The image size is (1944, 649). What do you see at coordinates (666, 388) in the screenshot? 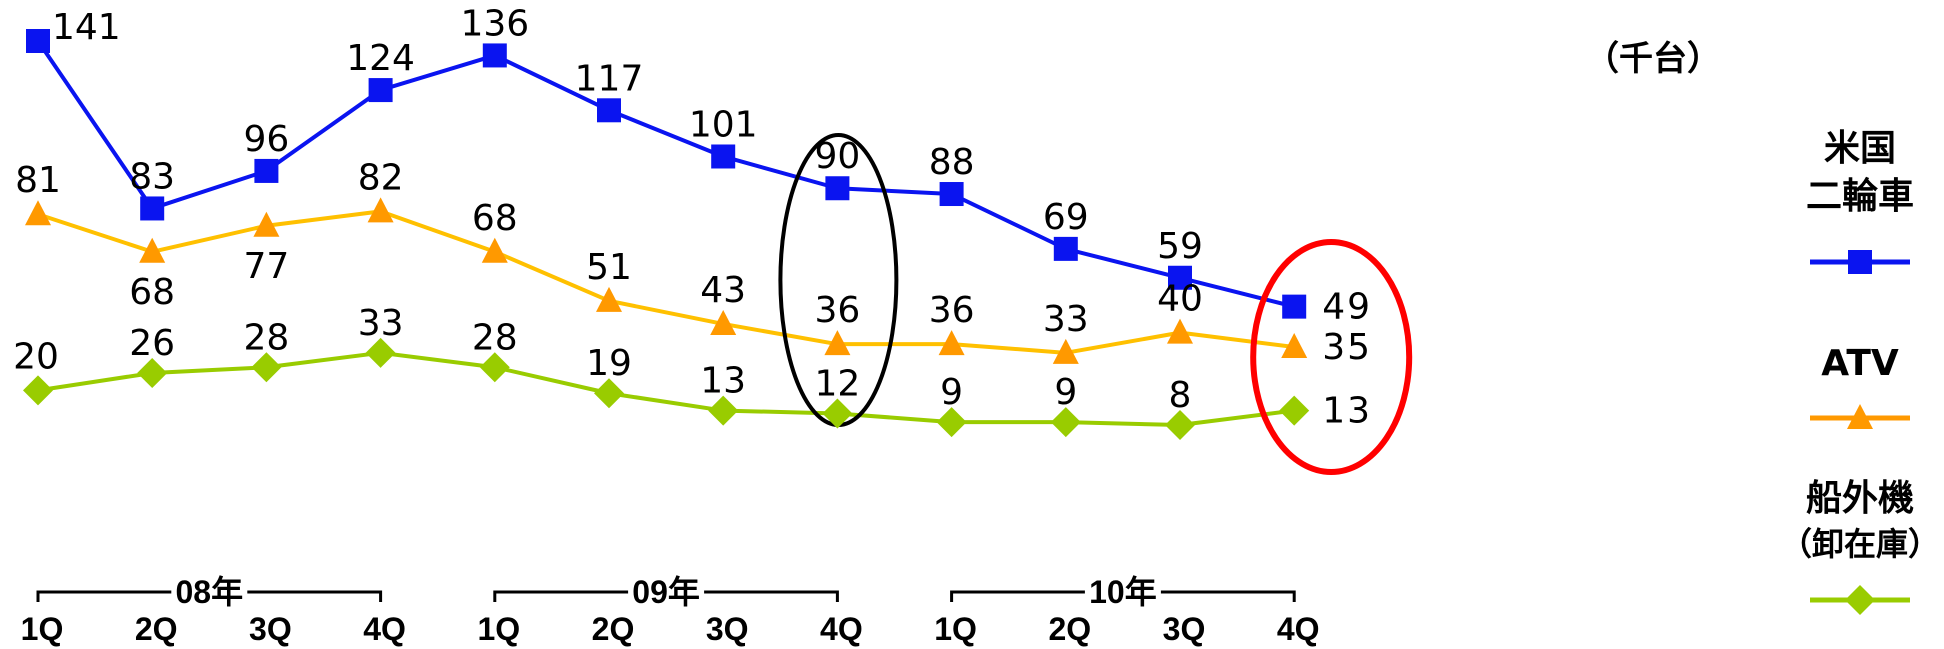
I see `outboard-series-line` at bounding box center [666, 388].